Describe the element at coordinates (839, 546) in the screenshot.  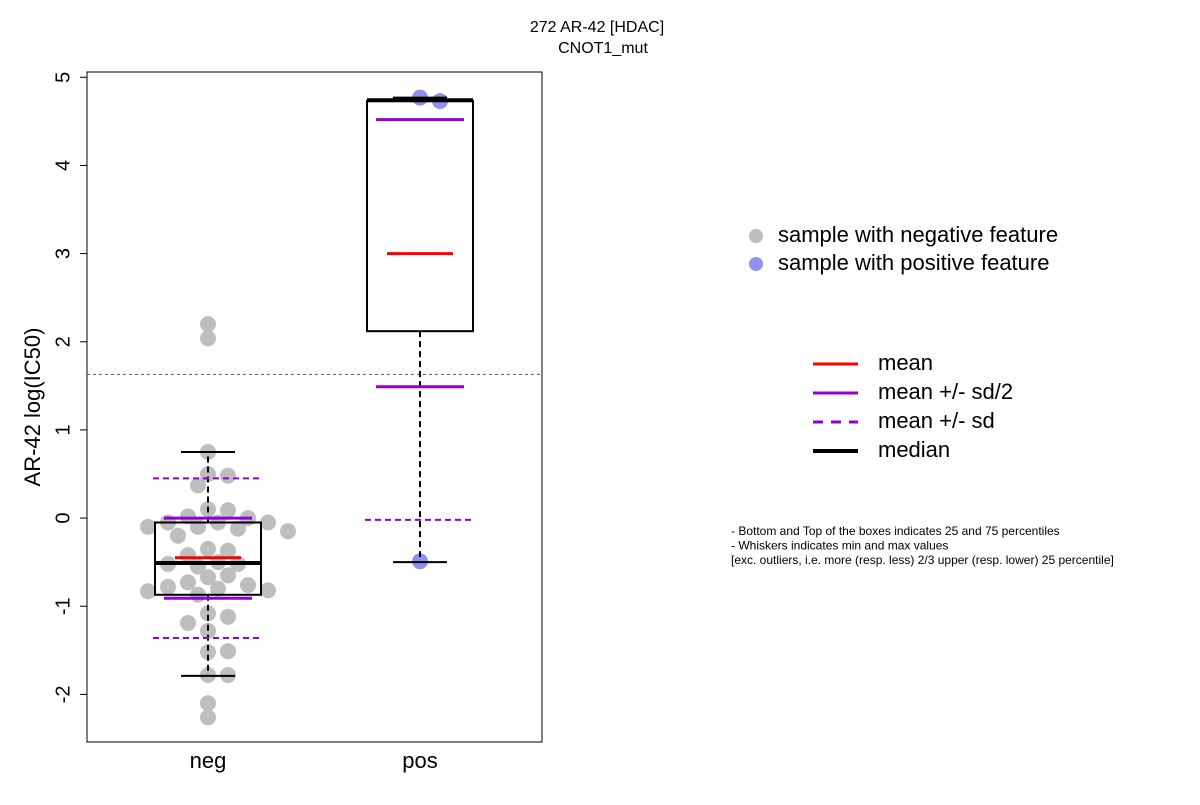
I see `note: - Whiskers indicates min and max values` at that location.